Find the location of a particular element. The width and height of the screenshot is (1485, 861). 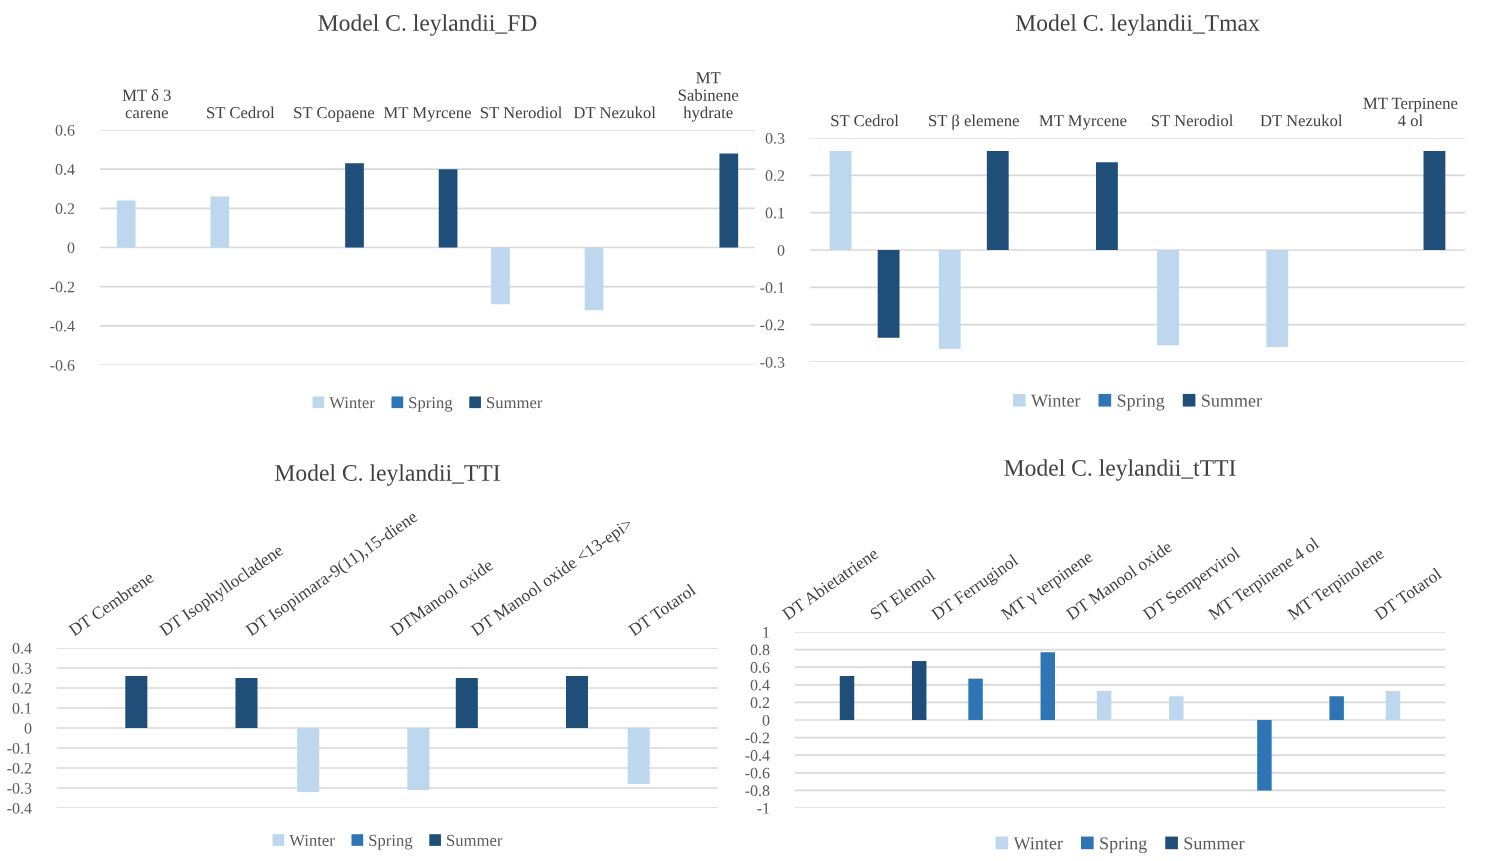

y-tick-label: 0.8 is located at coordinates (760, 650).